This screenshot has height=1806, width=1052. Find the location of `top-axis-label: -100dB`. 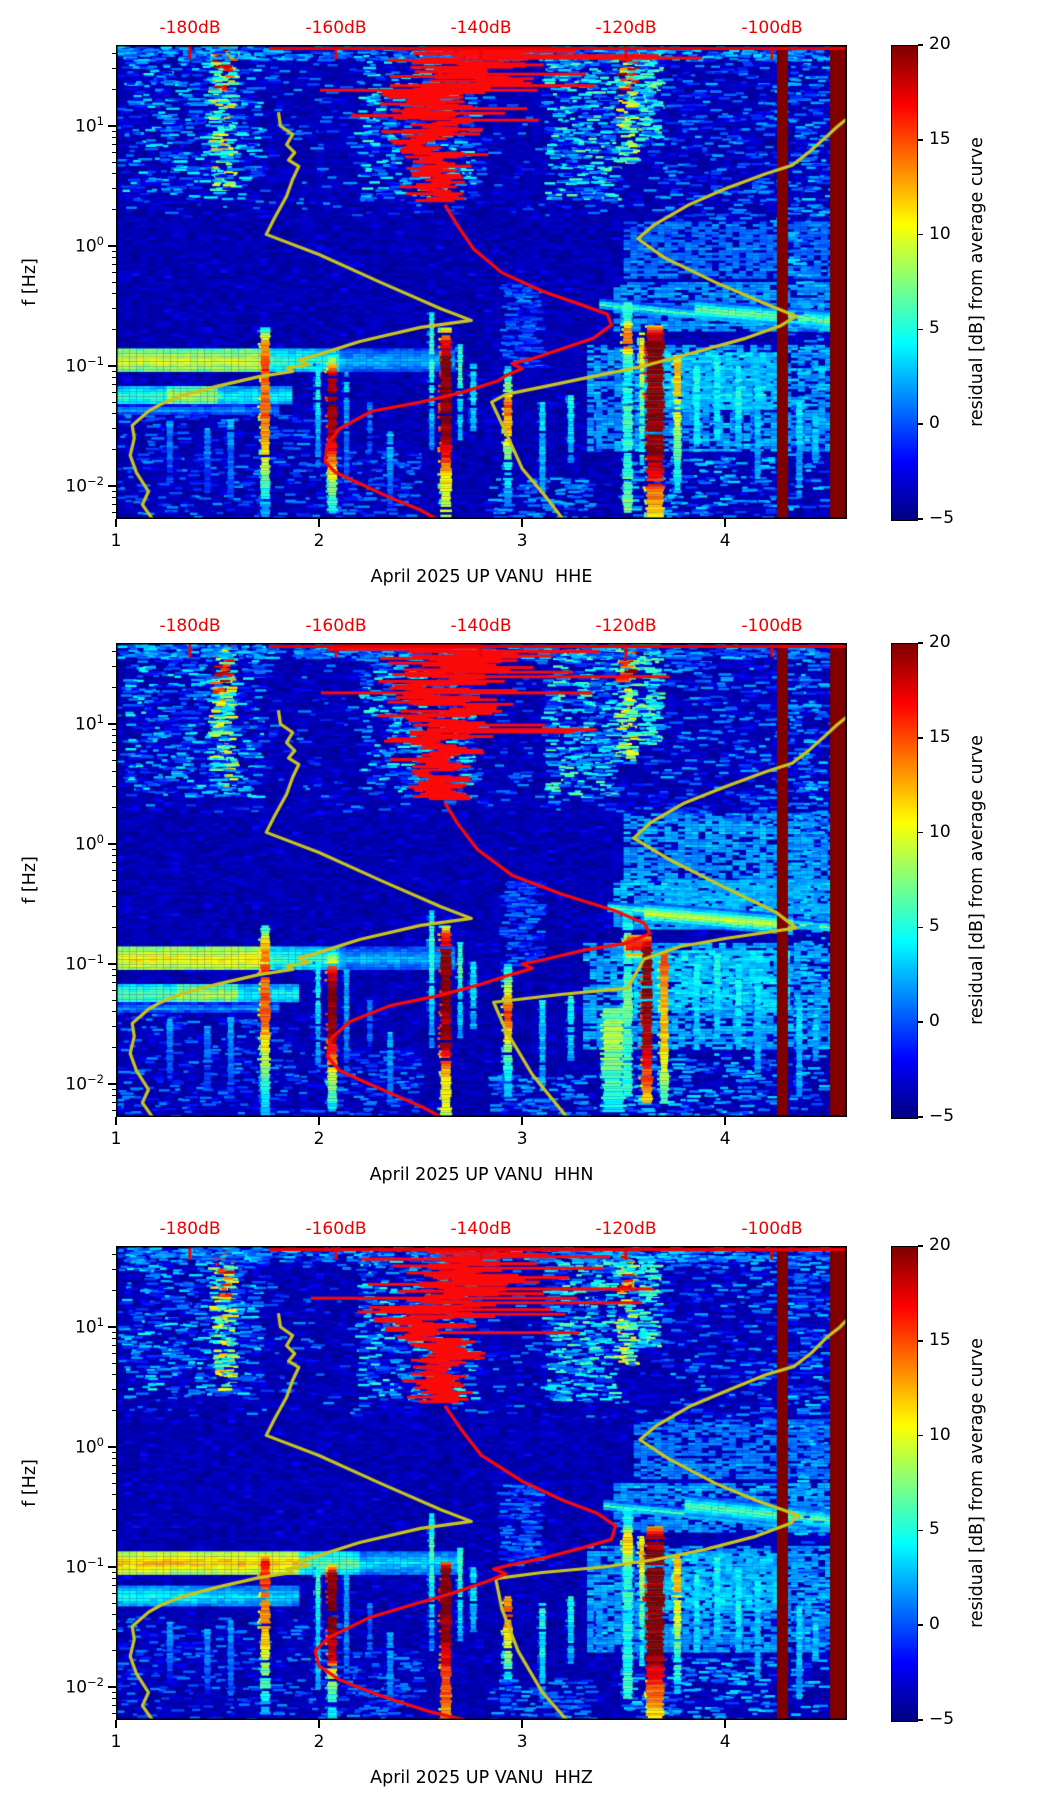

top-axis-label: -100dB is located at coordinates (772, 626).